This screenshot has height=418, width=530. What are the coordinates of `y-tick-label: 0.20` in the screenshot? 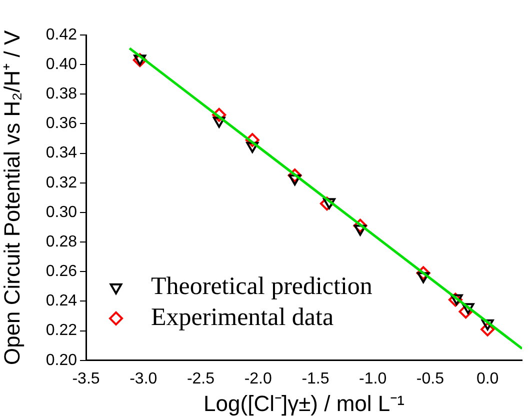 It's located at (62, 360).